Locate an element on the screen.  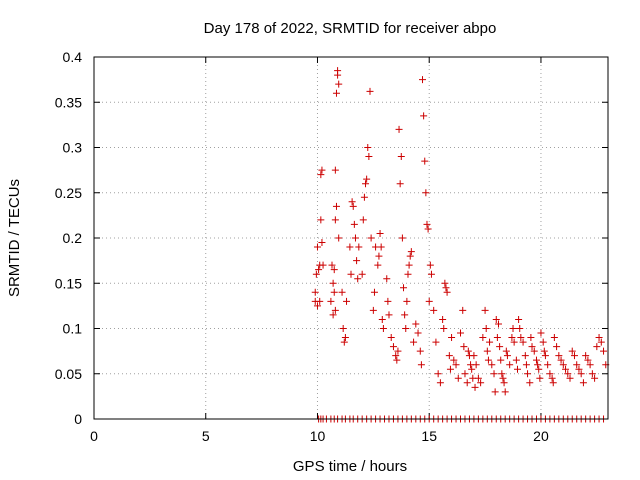
y-tick-label: 0.35 is located at coordinates (68, 102).